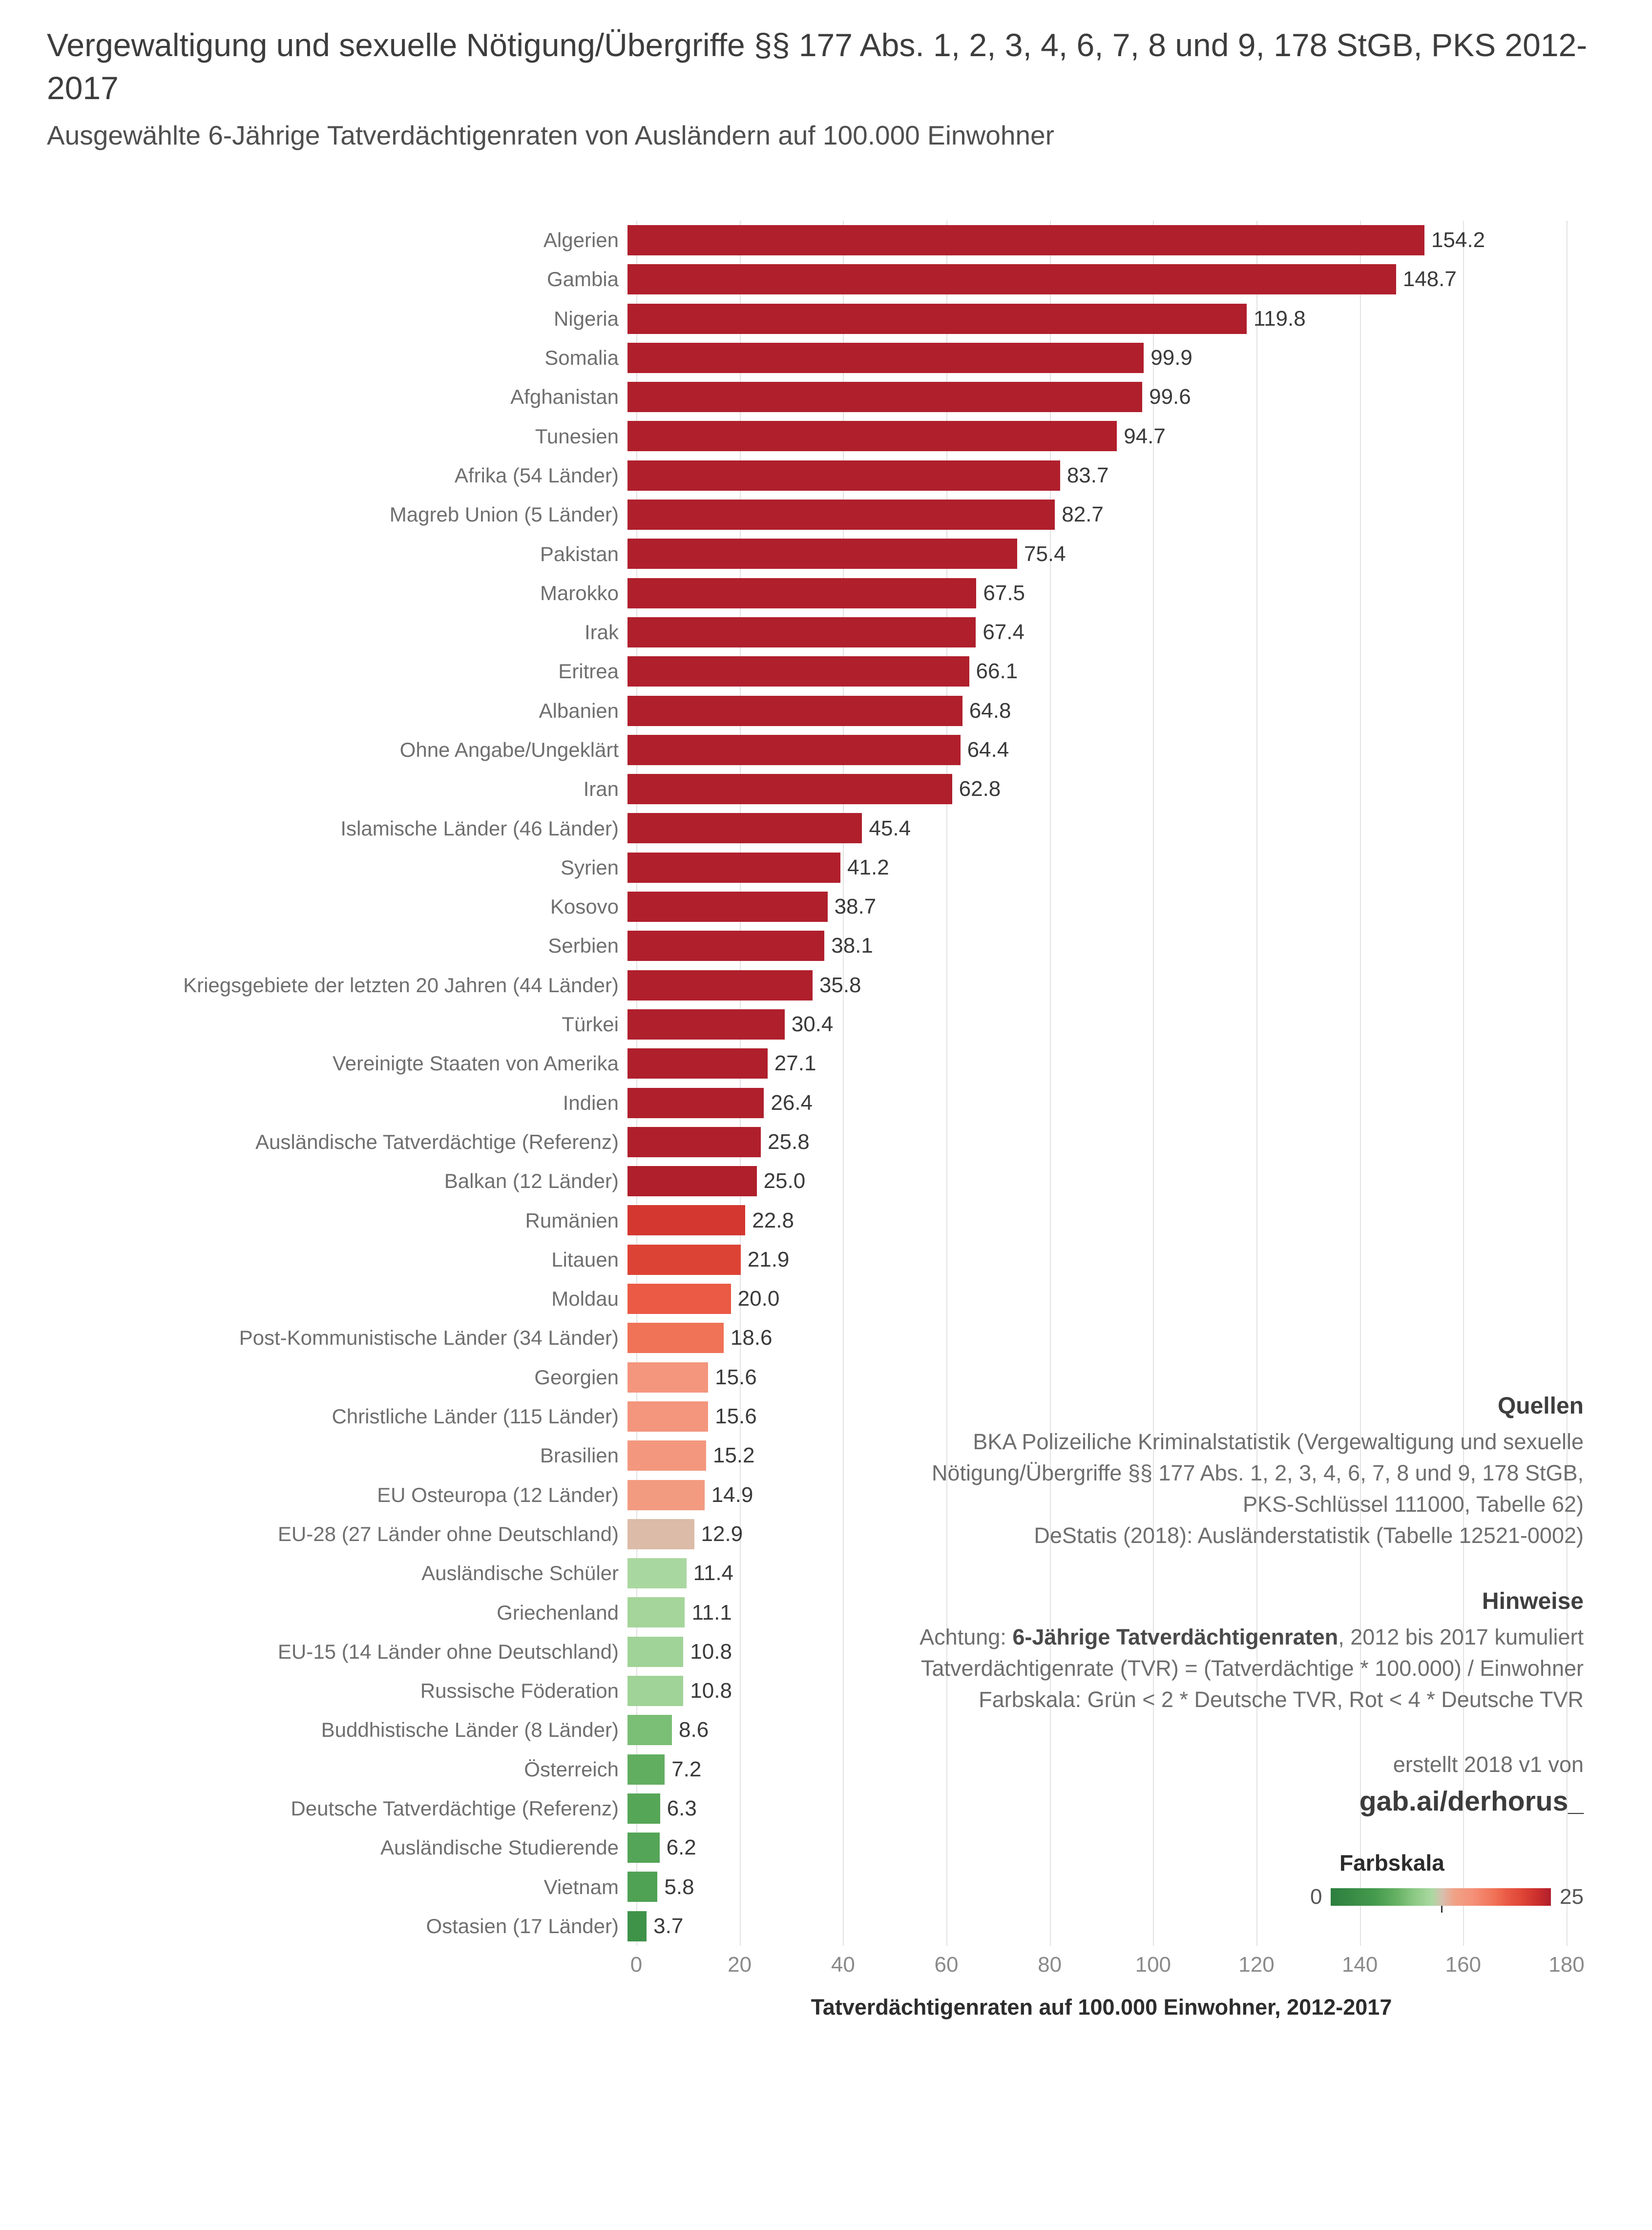  I want to click on bar-track: 83.7, so click(1092, 475).